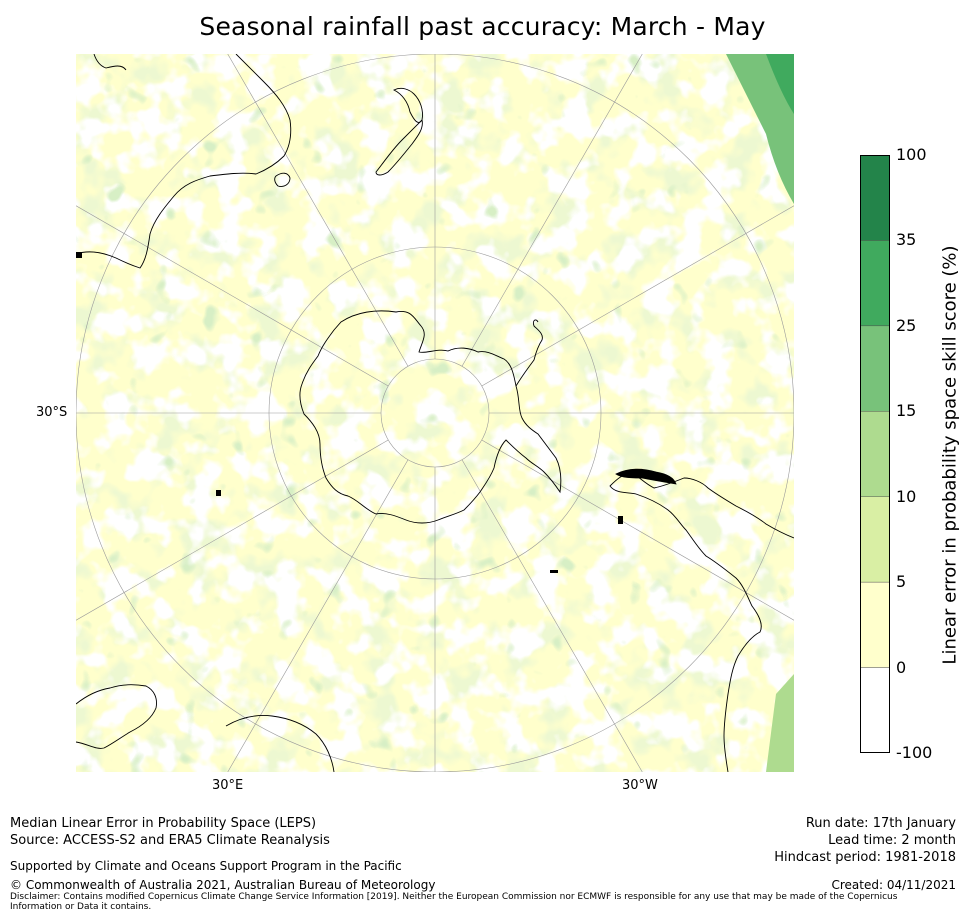 The height and width of the screenshot is (919, 965). I want to click on colorbar-tick: 25, so click(906, 325).